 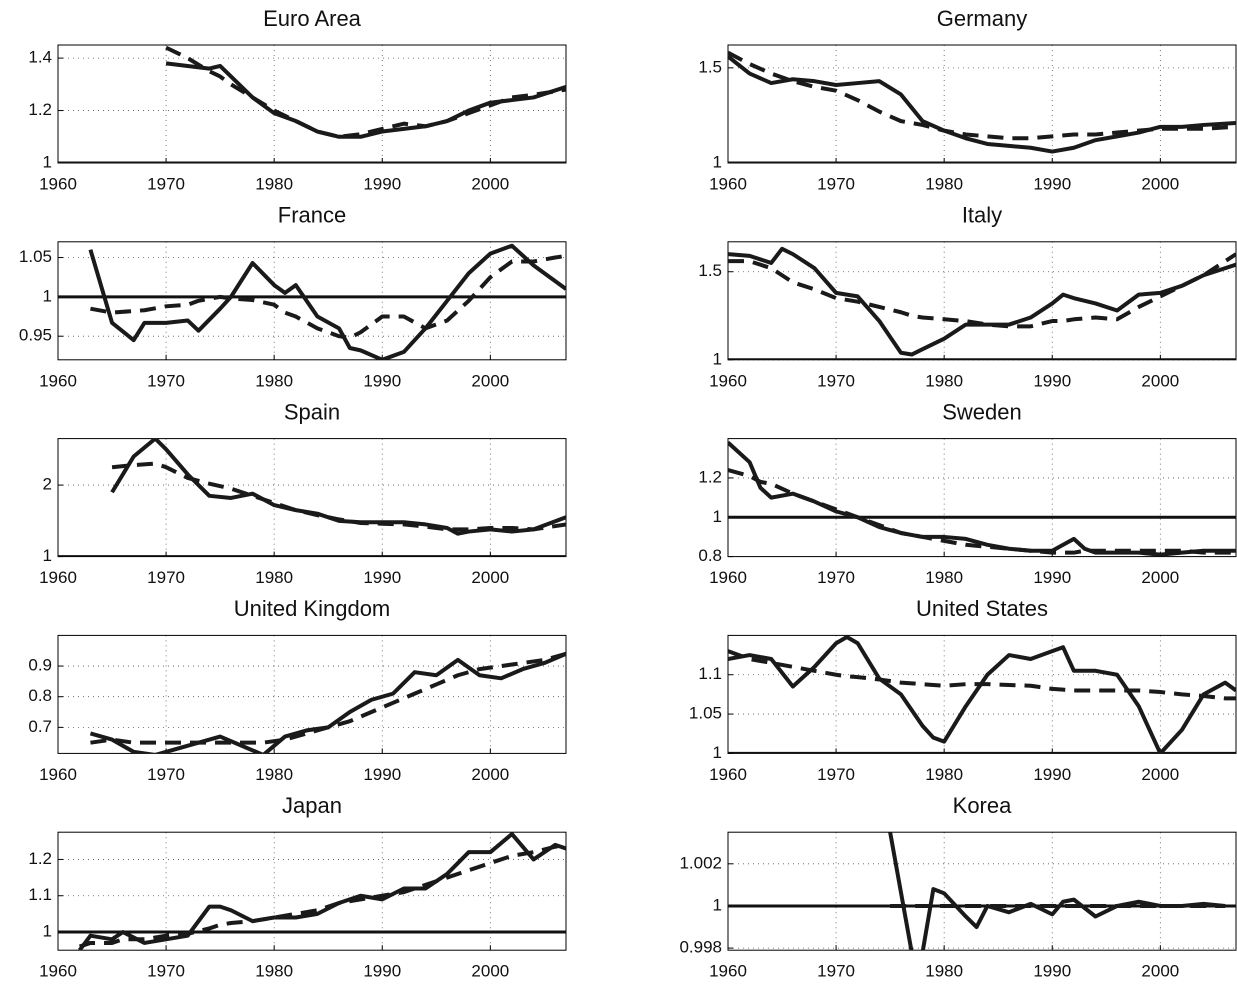 I want to click on panel-title: Euro Area, so click(x=312, y=18).